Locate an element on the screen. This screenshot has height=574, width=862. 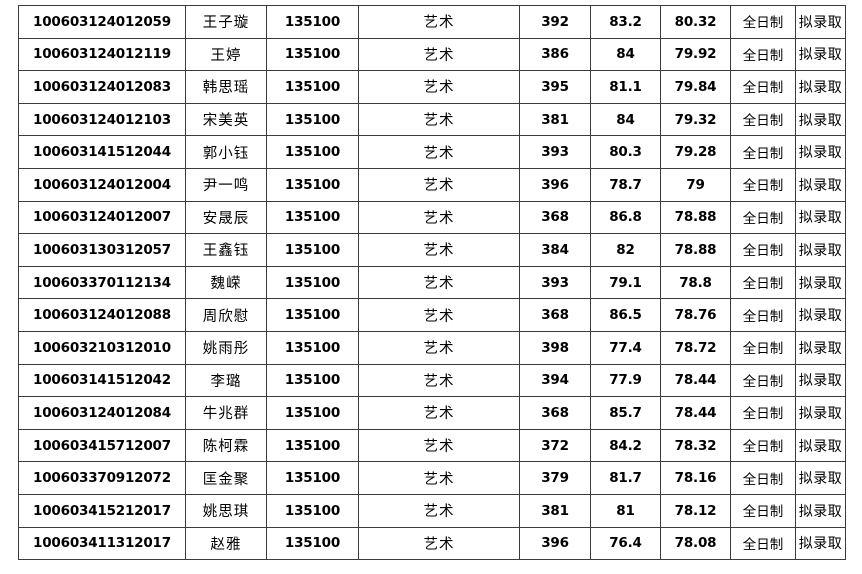
cell-total-score: 79.84 is located at coordinates (695, 87).